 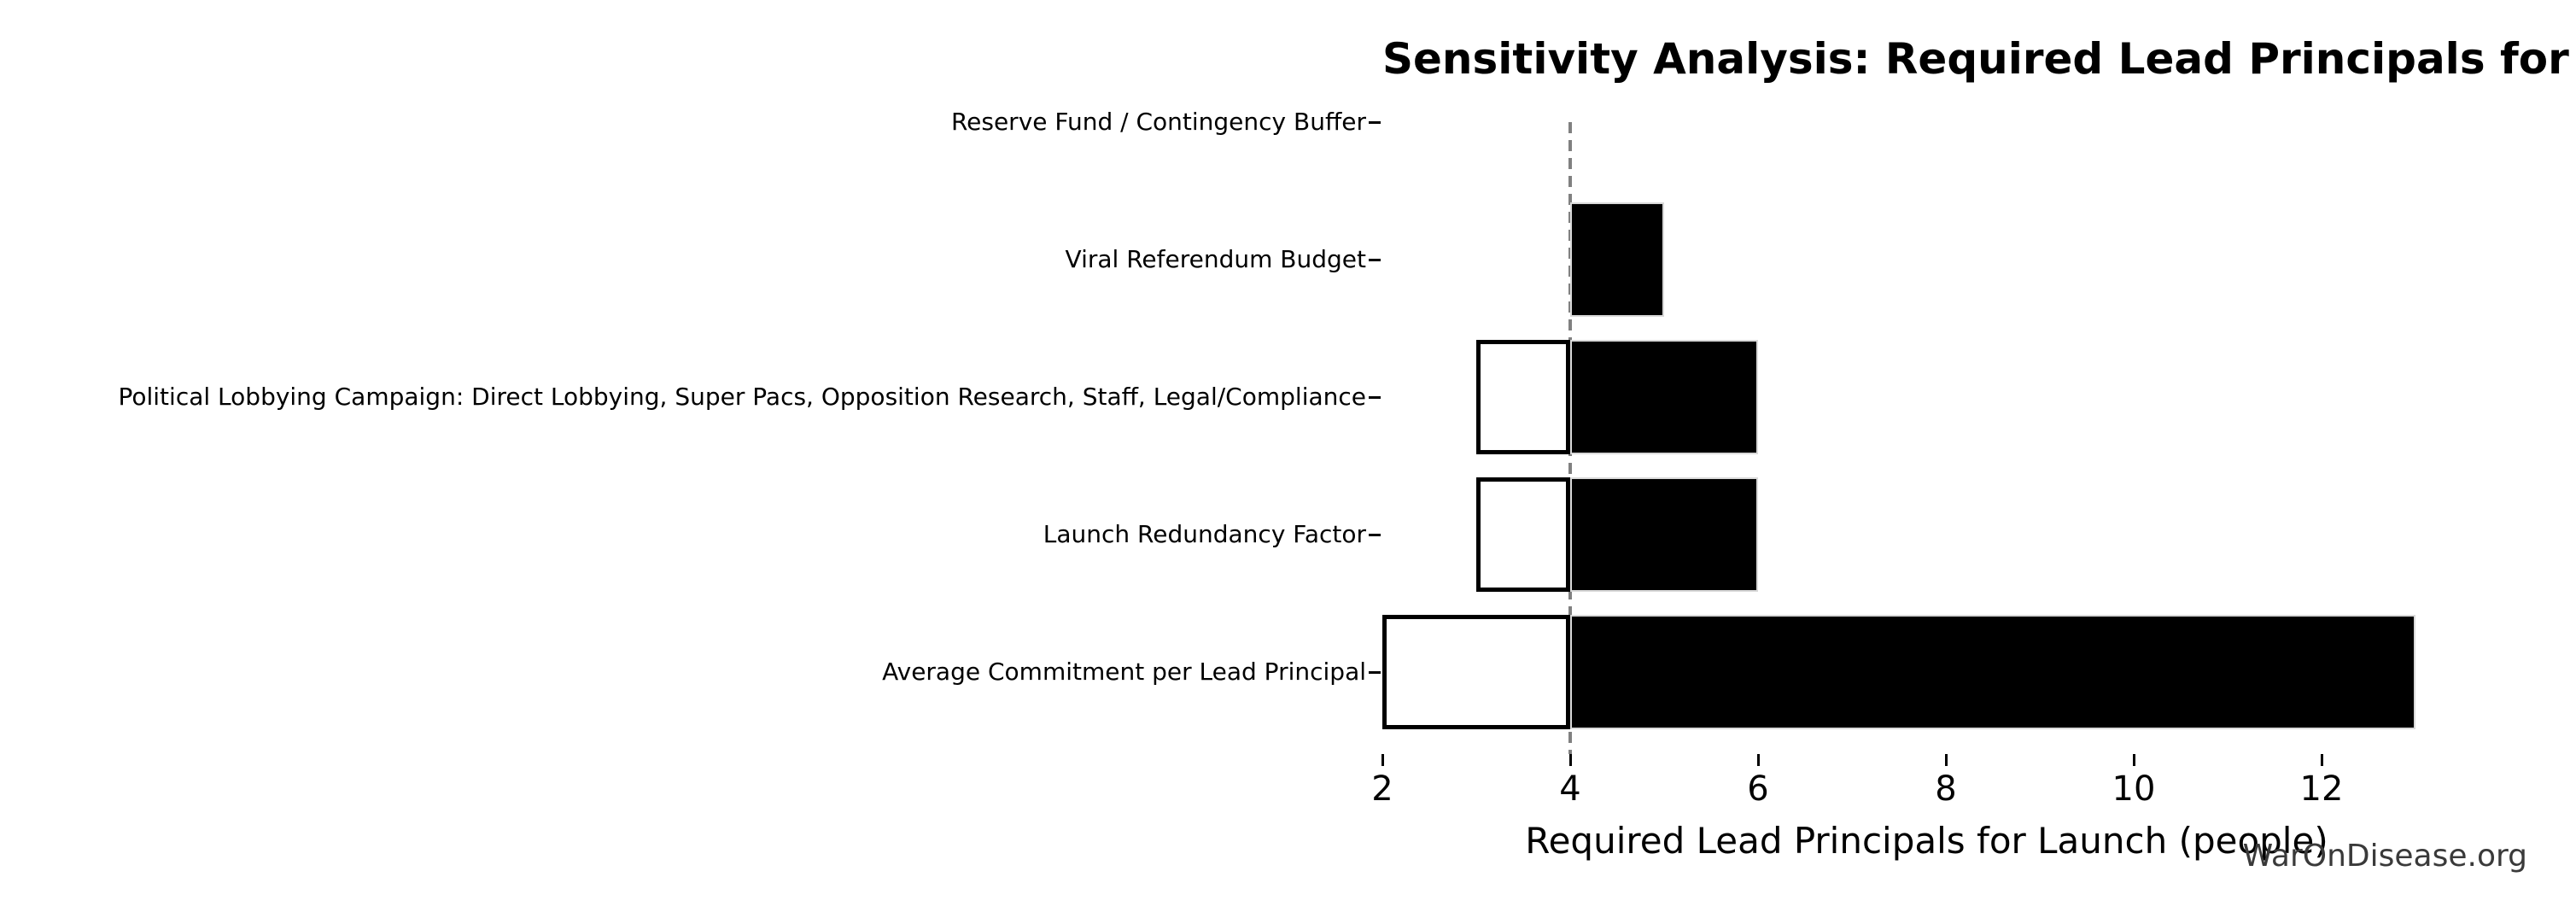 I want to click on category-label: Viral Referendum Budget, so click(x=1215, y=259).